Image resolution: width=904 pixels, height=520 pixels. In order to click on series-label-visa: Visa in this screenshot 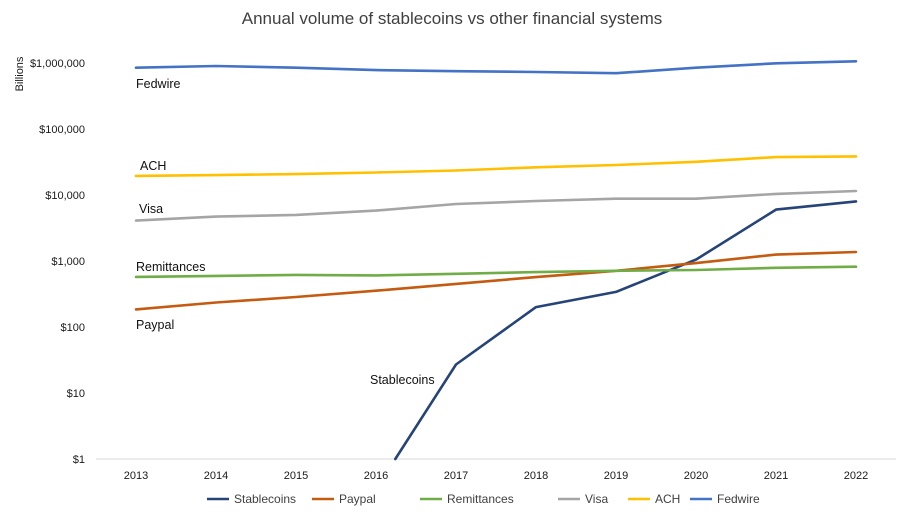, I will do `click(151, 209)`.